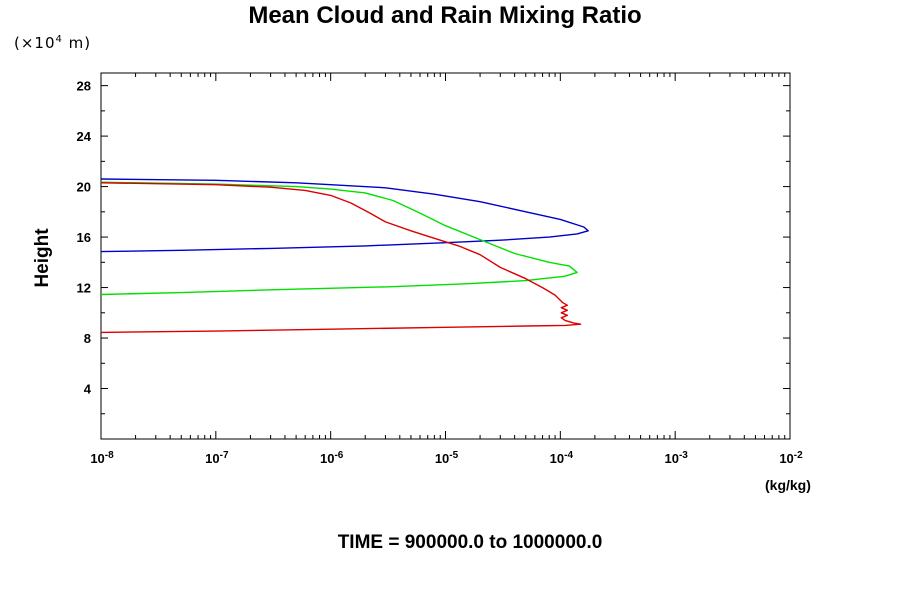 This screenshot has width=900, height=600. I want to click on x-tick-label: 10⁻⁴, so click(562, 458).